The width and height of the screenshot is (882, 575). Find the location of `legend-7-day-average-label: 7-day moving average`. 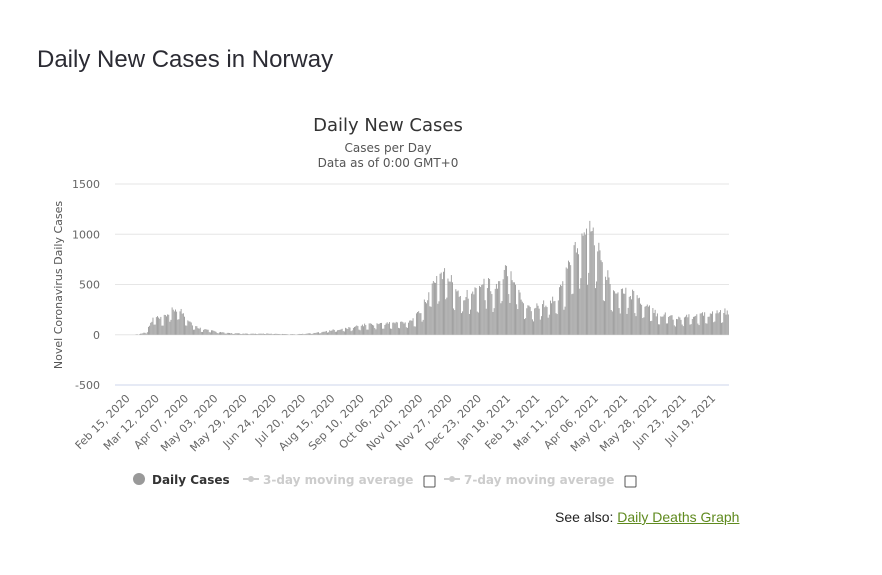

legend-7-day-average-label: 7-day moving average is located at coordinates (539, 480).